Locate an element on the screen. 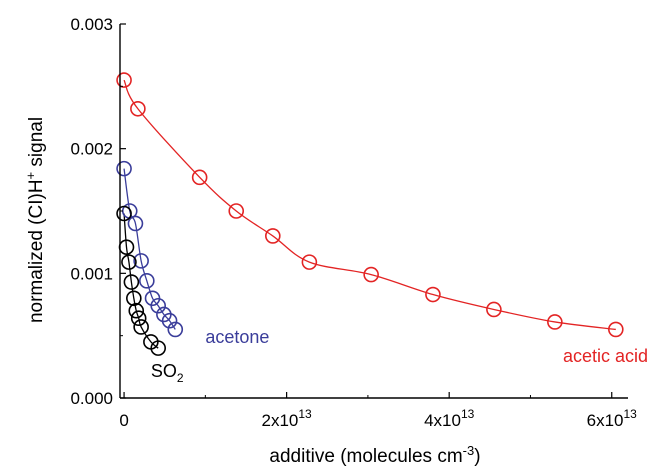 Image resolution: width=647 pixels, height=470 pixels. series-label: acetone is located at coordinates (237, 337).